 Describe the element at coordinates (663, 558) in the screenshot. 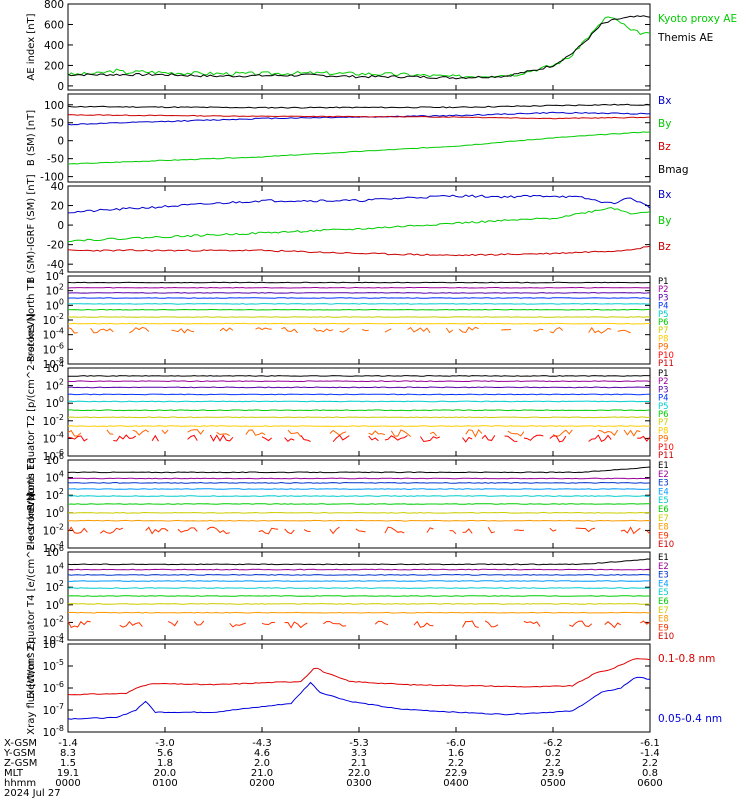

I see `legend-entry: E1` at that location.